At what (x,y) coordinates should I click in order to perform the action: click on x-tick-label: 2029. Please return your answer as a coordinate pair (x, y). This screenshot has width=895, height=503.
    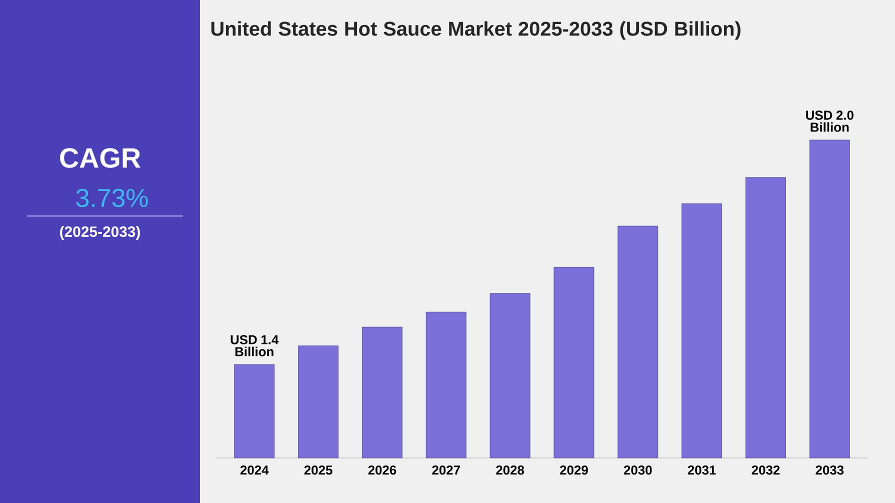
    Looking at the image, I should click on (574, 470).